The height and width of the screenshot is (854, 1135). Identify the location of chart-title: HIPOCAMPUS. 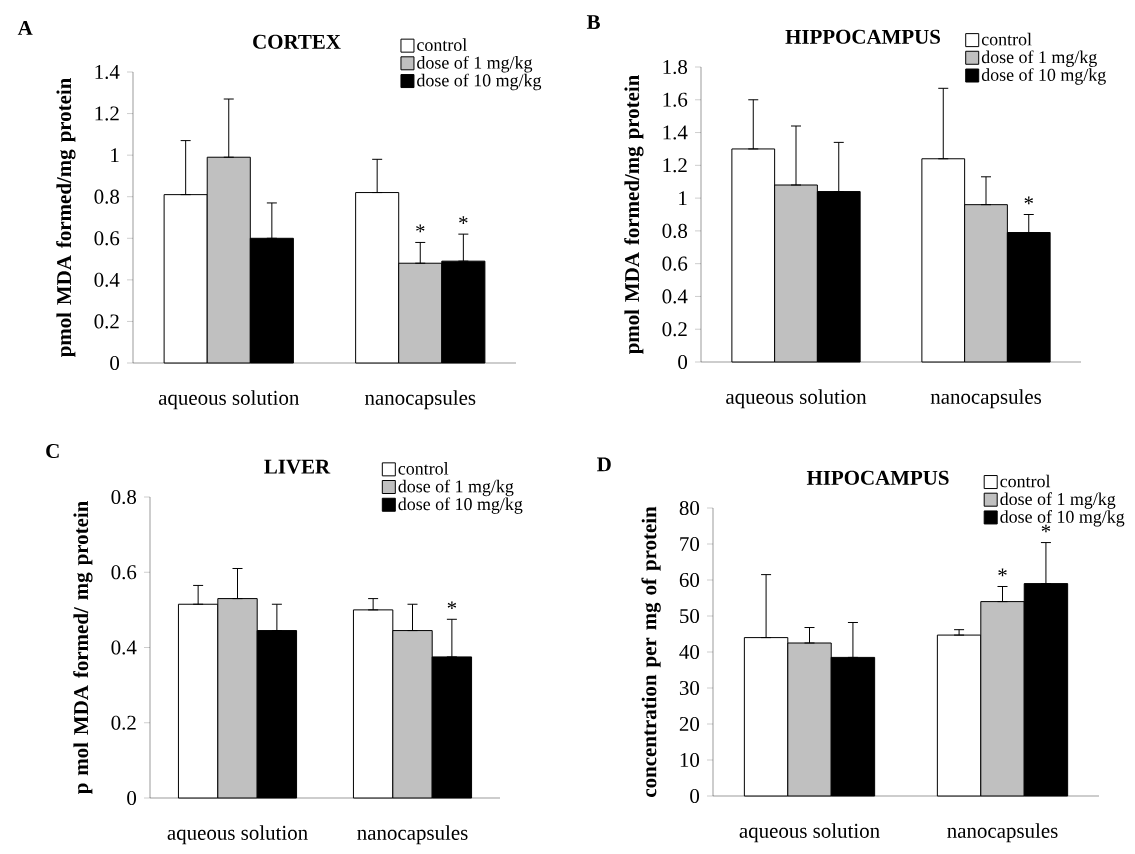
(877, 477).